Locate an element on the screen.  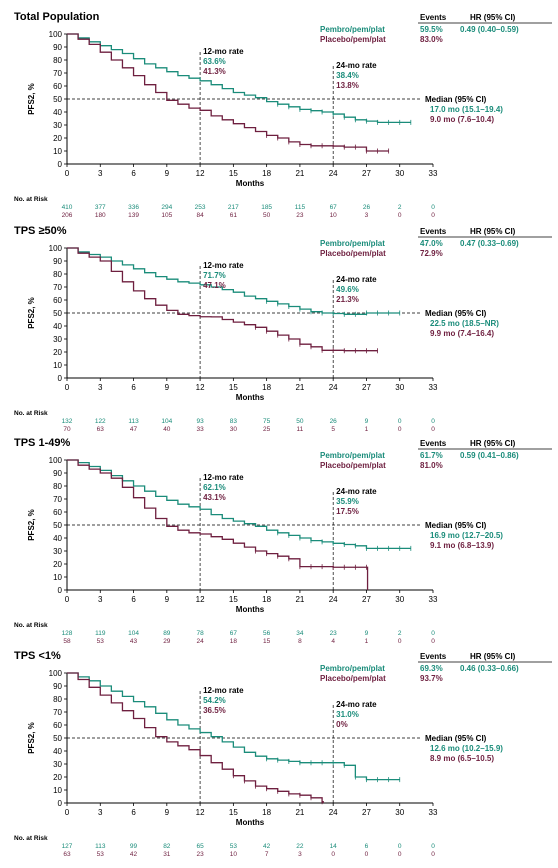
risk-count-placebo: 206 is located at coordinates (67, 215).